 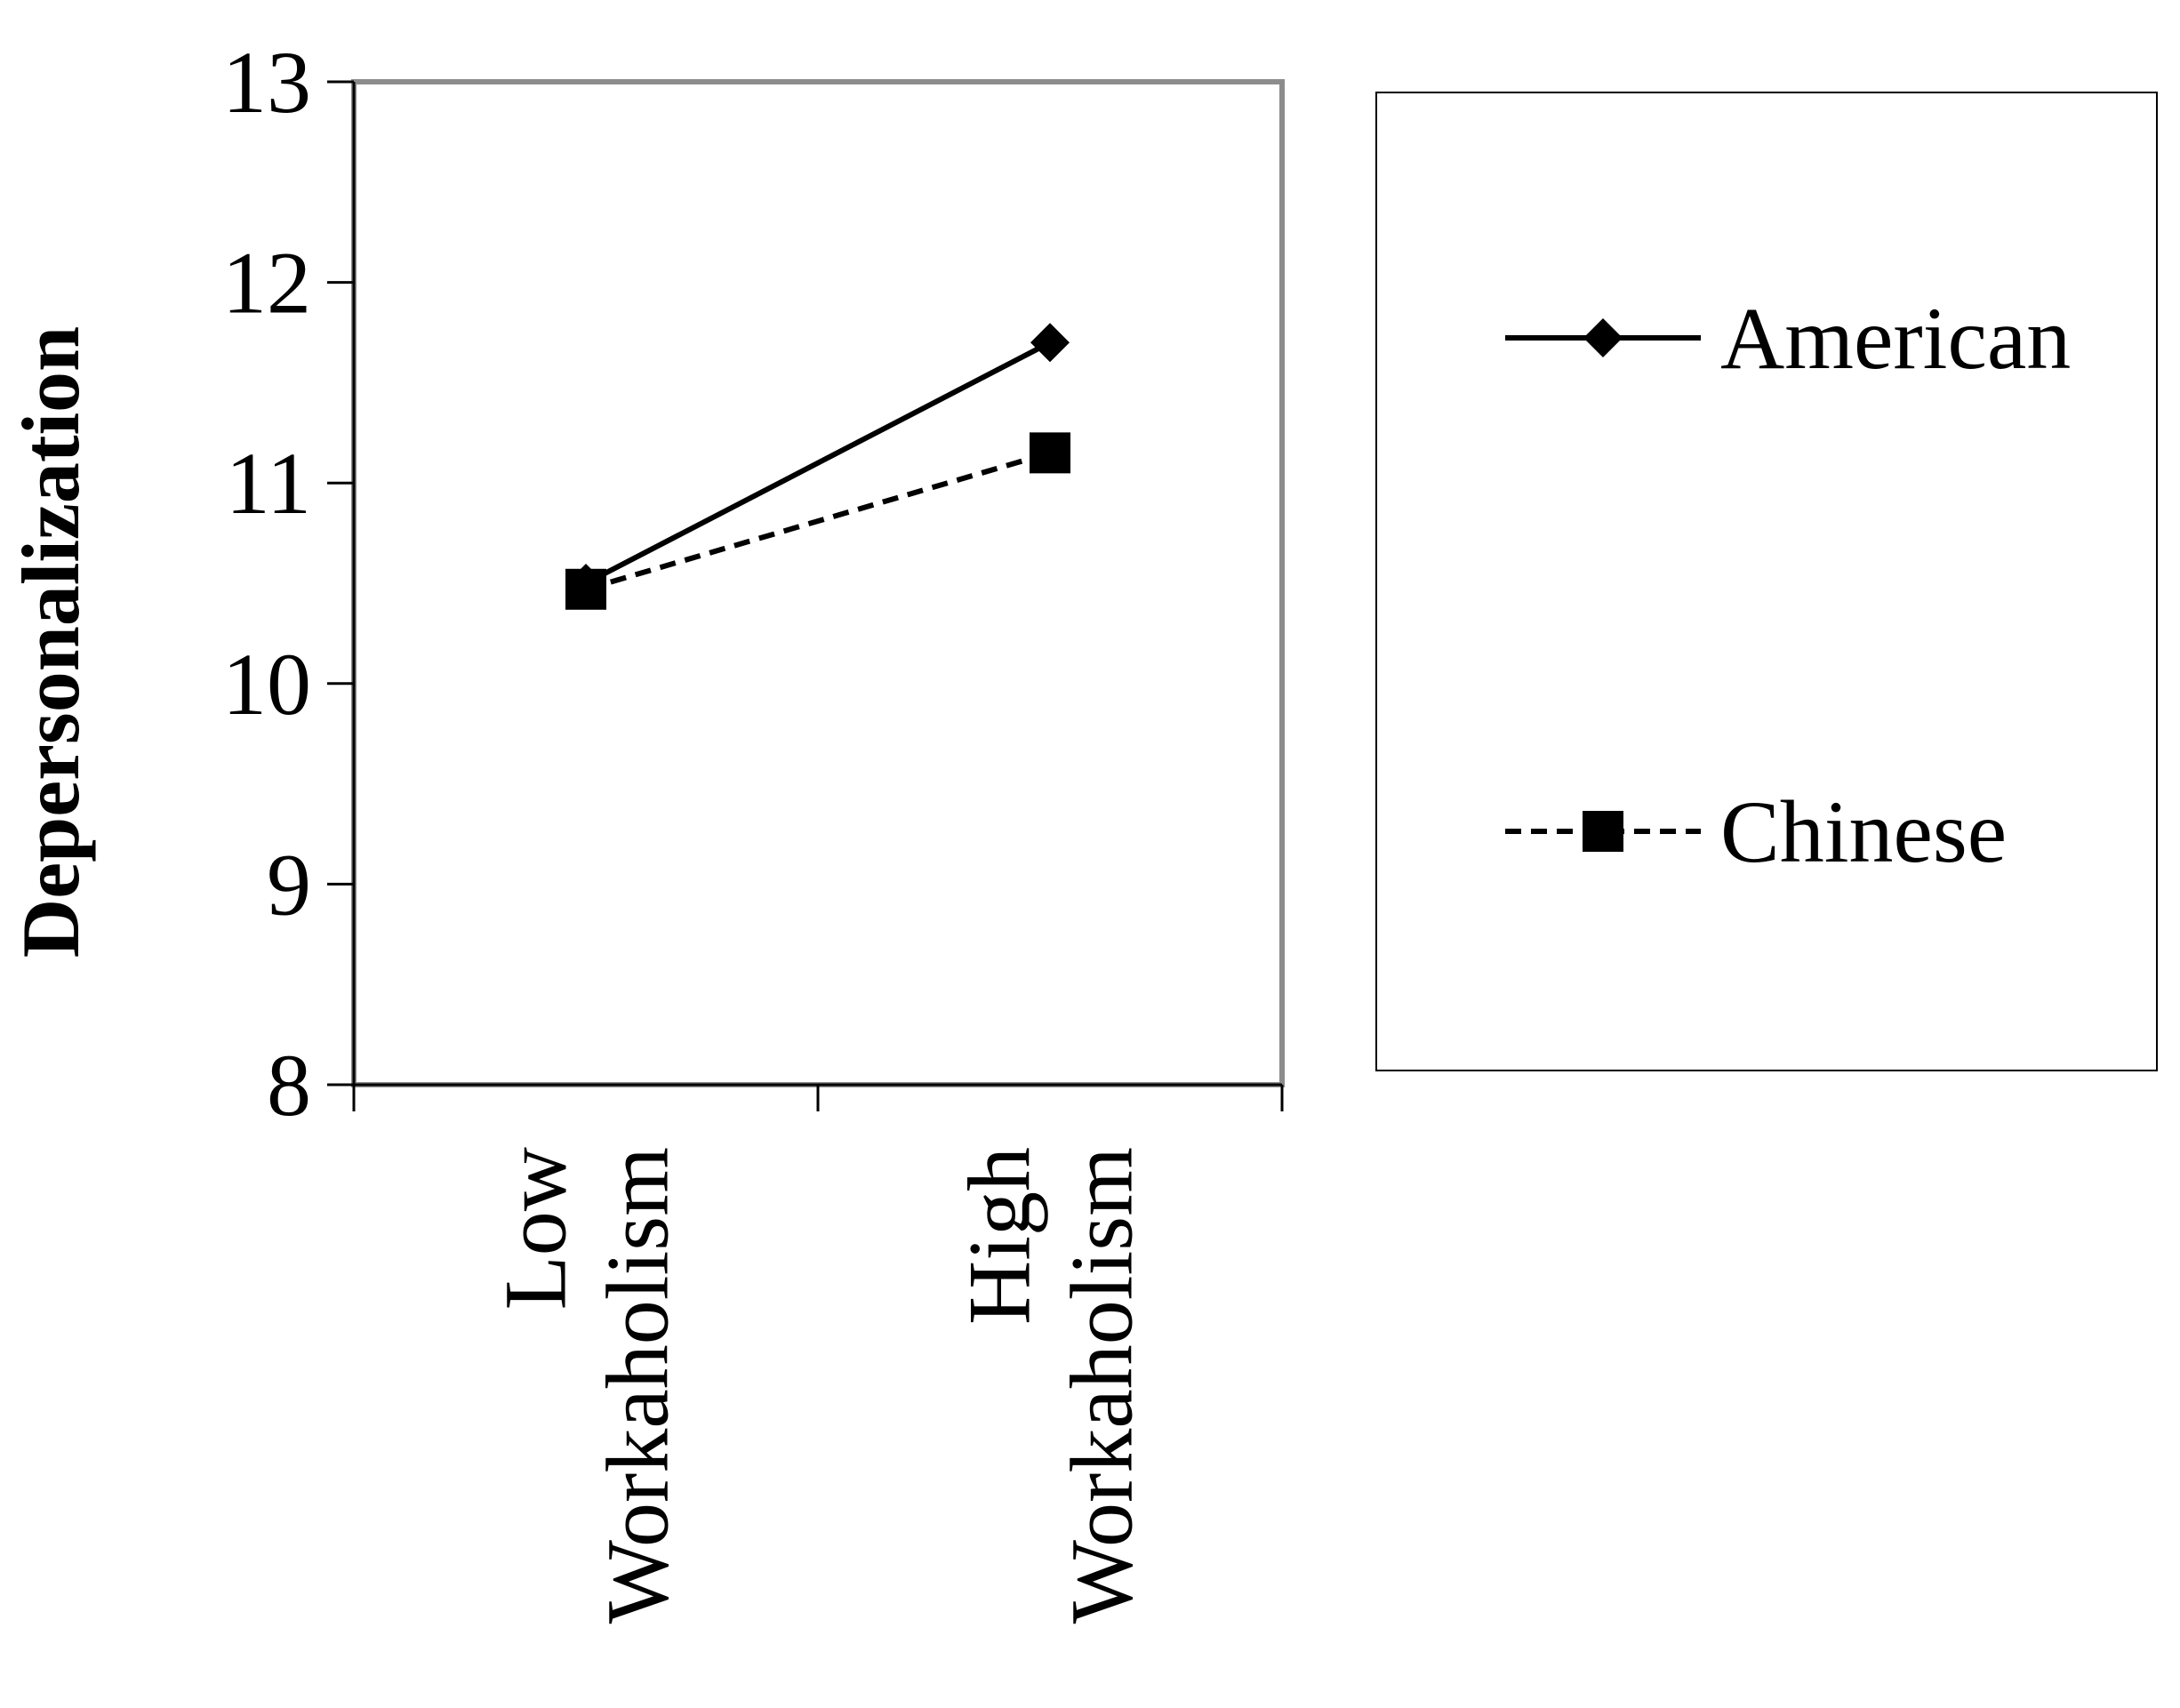 What do you see at coordinates (1895, 338) in the screenshot?
I see `legend-label: American` at bounding box center [1895, 338].